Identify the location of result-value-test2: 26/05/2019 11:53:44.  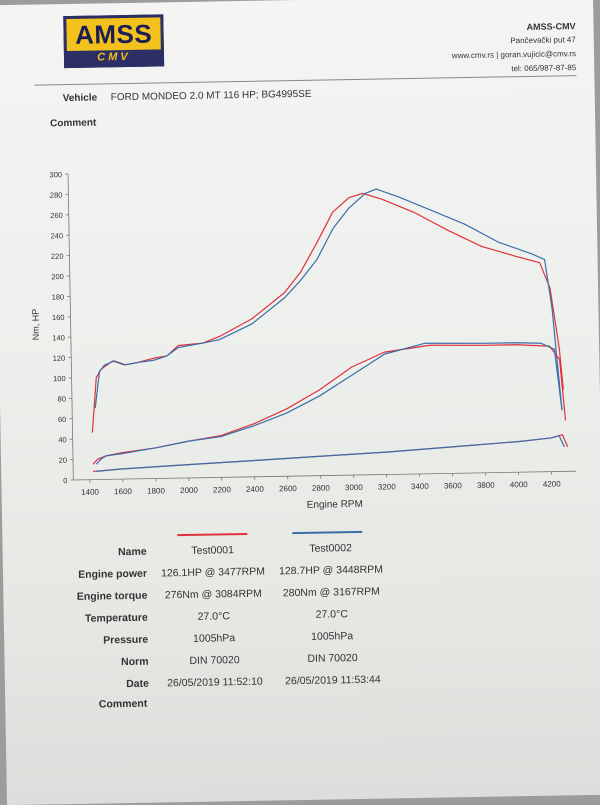
(333, 680).